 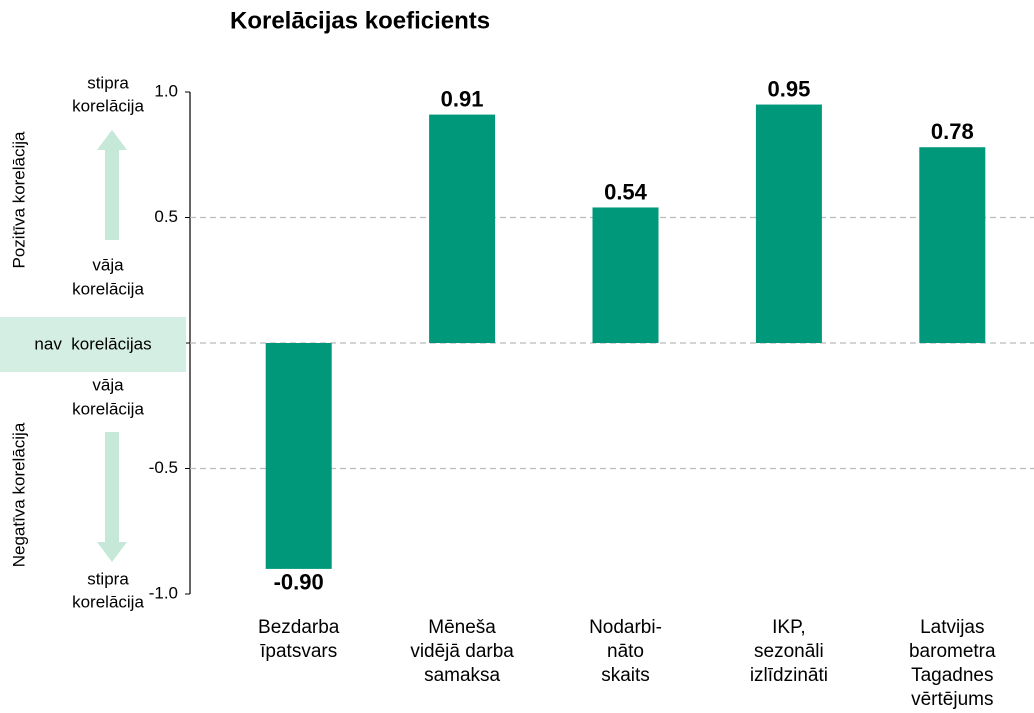 What do you see at coordinates (952, 131) in the screenshot?
I see `value-label: 0.78` at bounding box center [952, 131].